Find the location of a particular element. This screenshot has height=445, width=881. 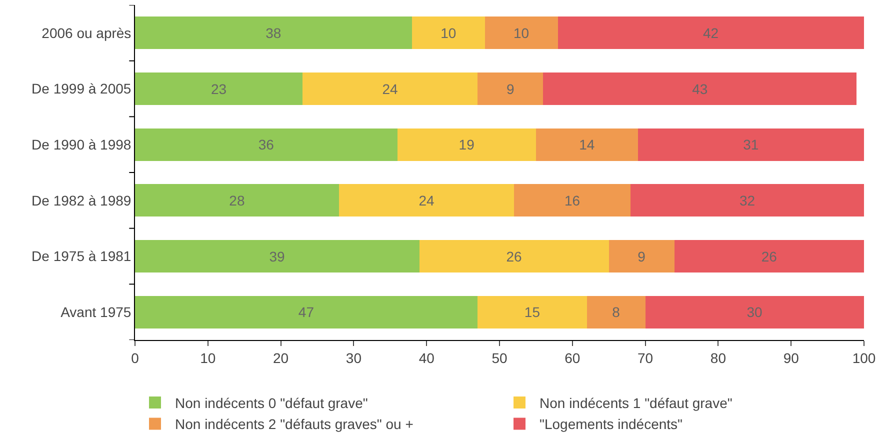

data-label: 15 is located at coordinates (532, 312).